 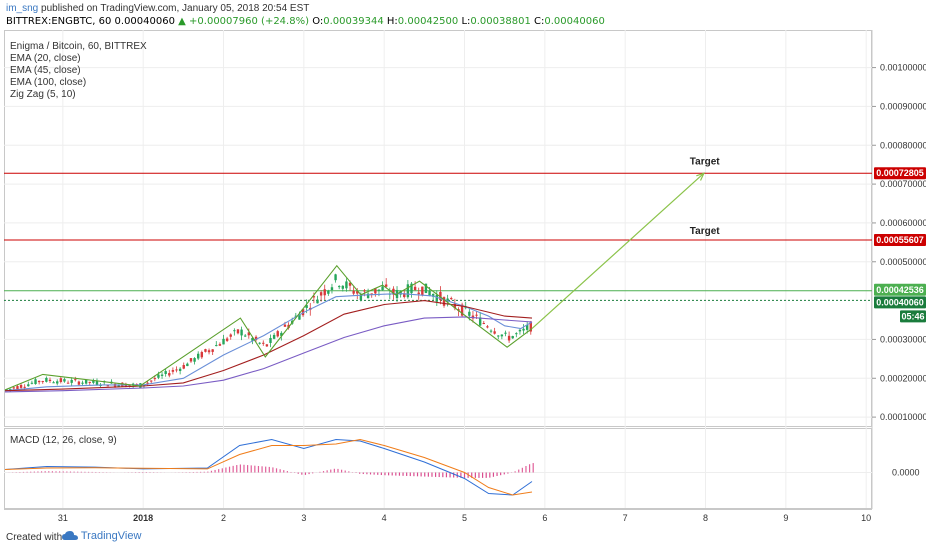 I want to click on y-tick-label: 0.00020000, so click(x=903, y=378).